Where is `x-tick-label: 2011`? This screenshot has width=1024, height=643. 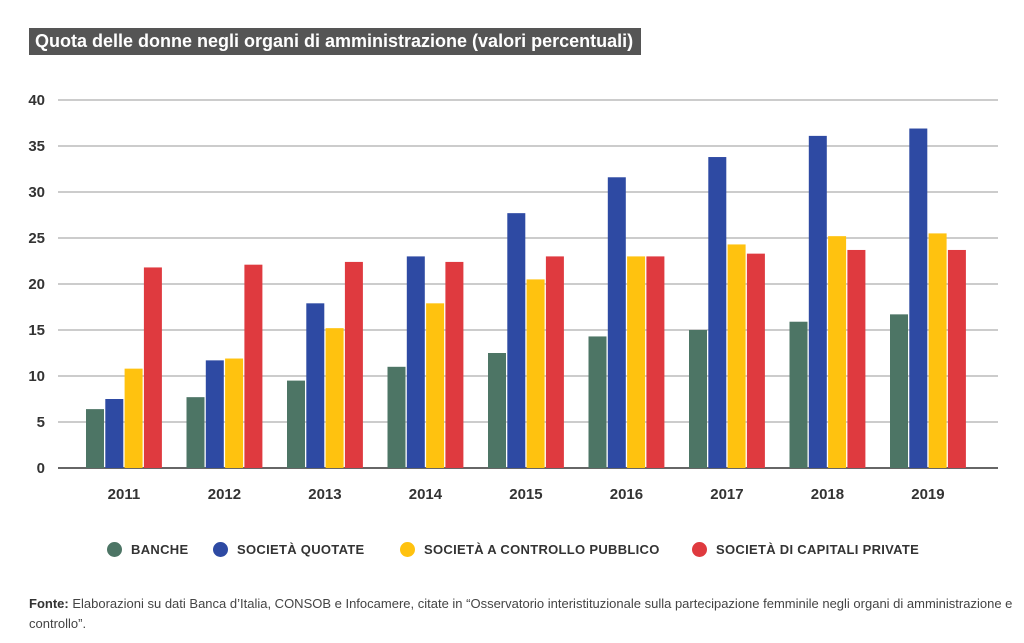
x-tick-label: 2011 is located at coordinates (124, 494).